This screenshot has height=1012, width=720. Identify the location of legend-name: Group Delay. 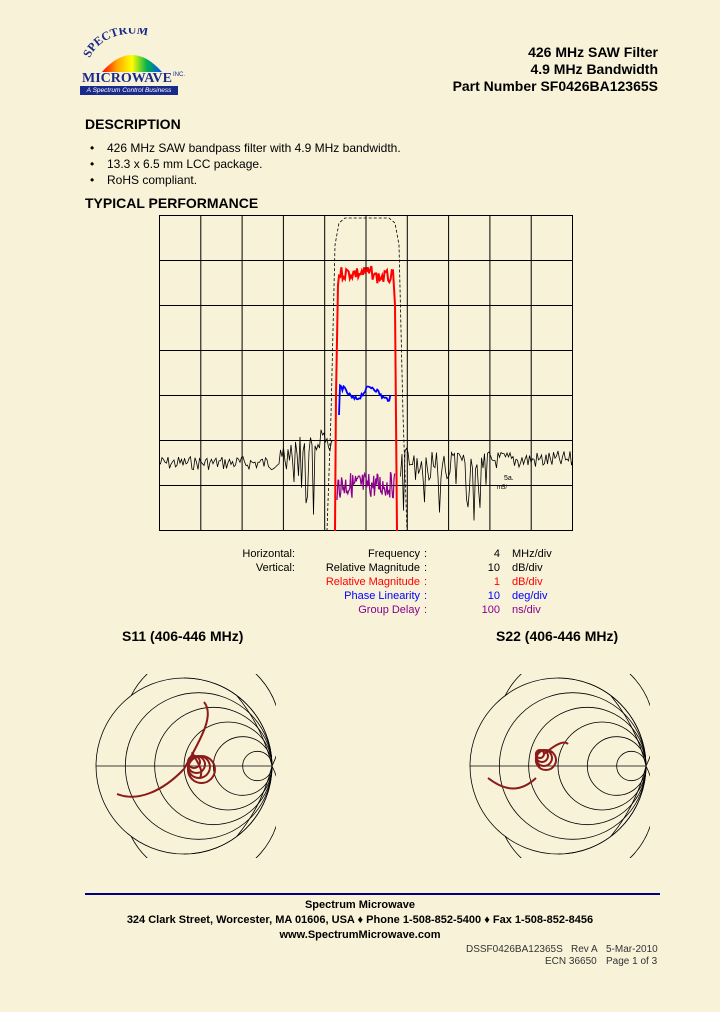
(389, 610).